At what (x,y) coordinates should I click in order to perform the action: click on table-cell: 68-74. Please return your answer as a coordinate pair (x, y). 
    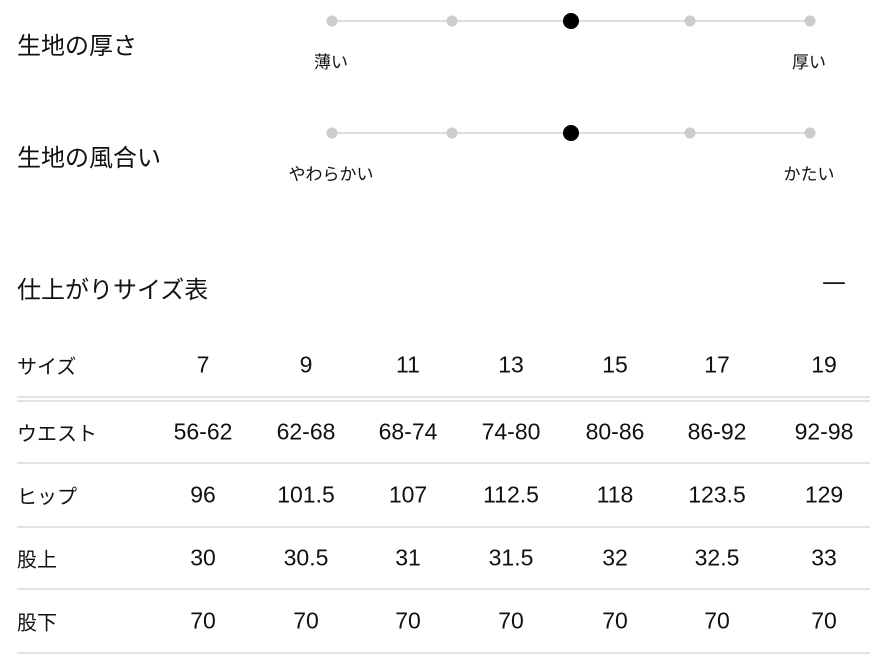
    Looking at the image, I should click on (408, 431).